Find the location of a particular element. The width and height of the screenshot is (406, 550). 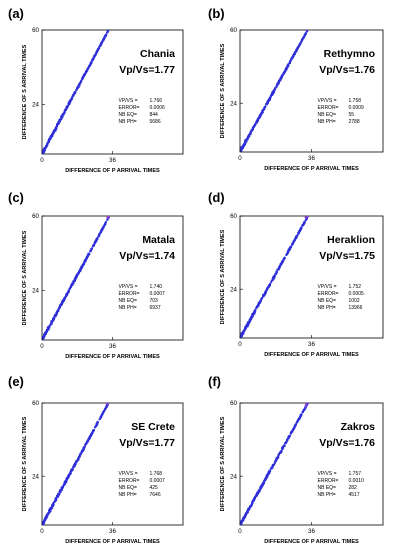

y-tick-label: 24 is located at coordinates (35, 105).